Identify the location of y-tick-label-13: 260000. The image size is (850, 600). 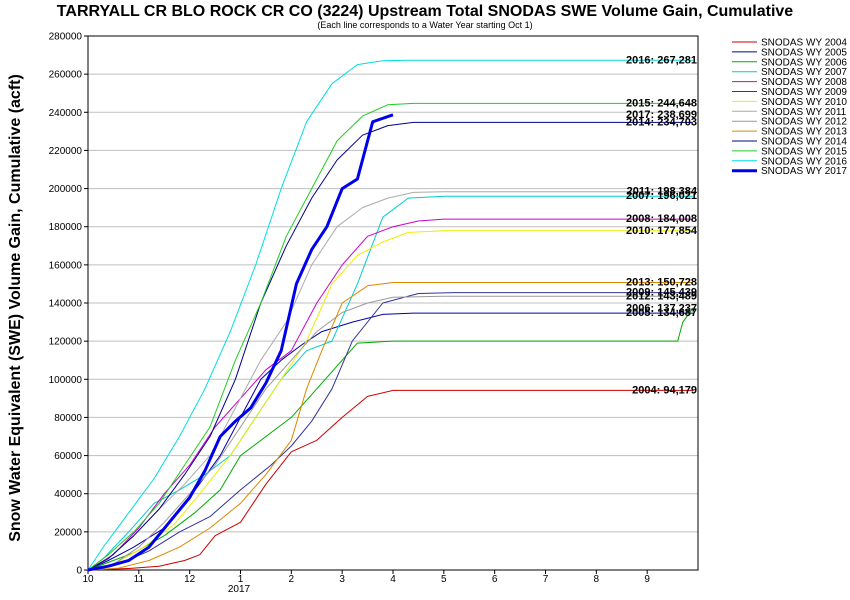
(66, 75).